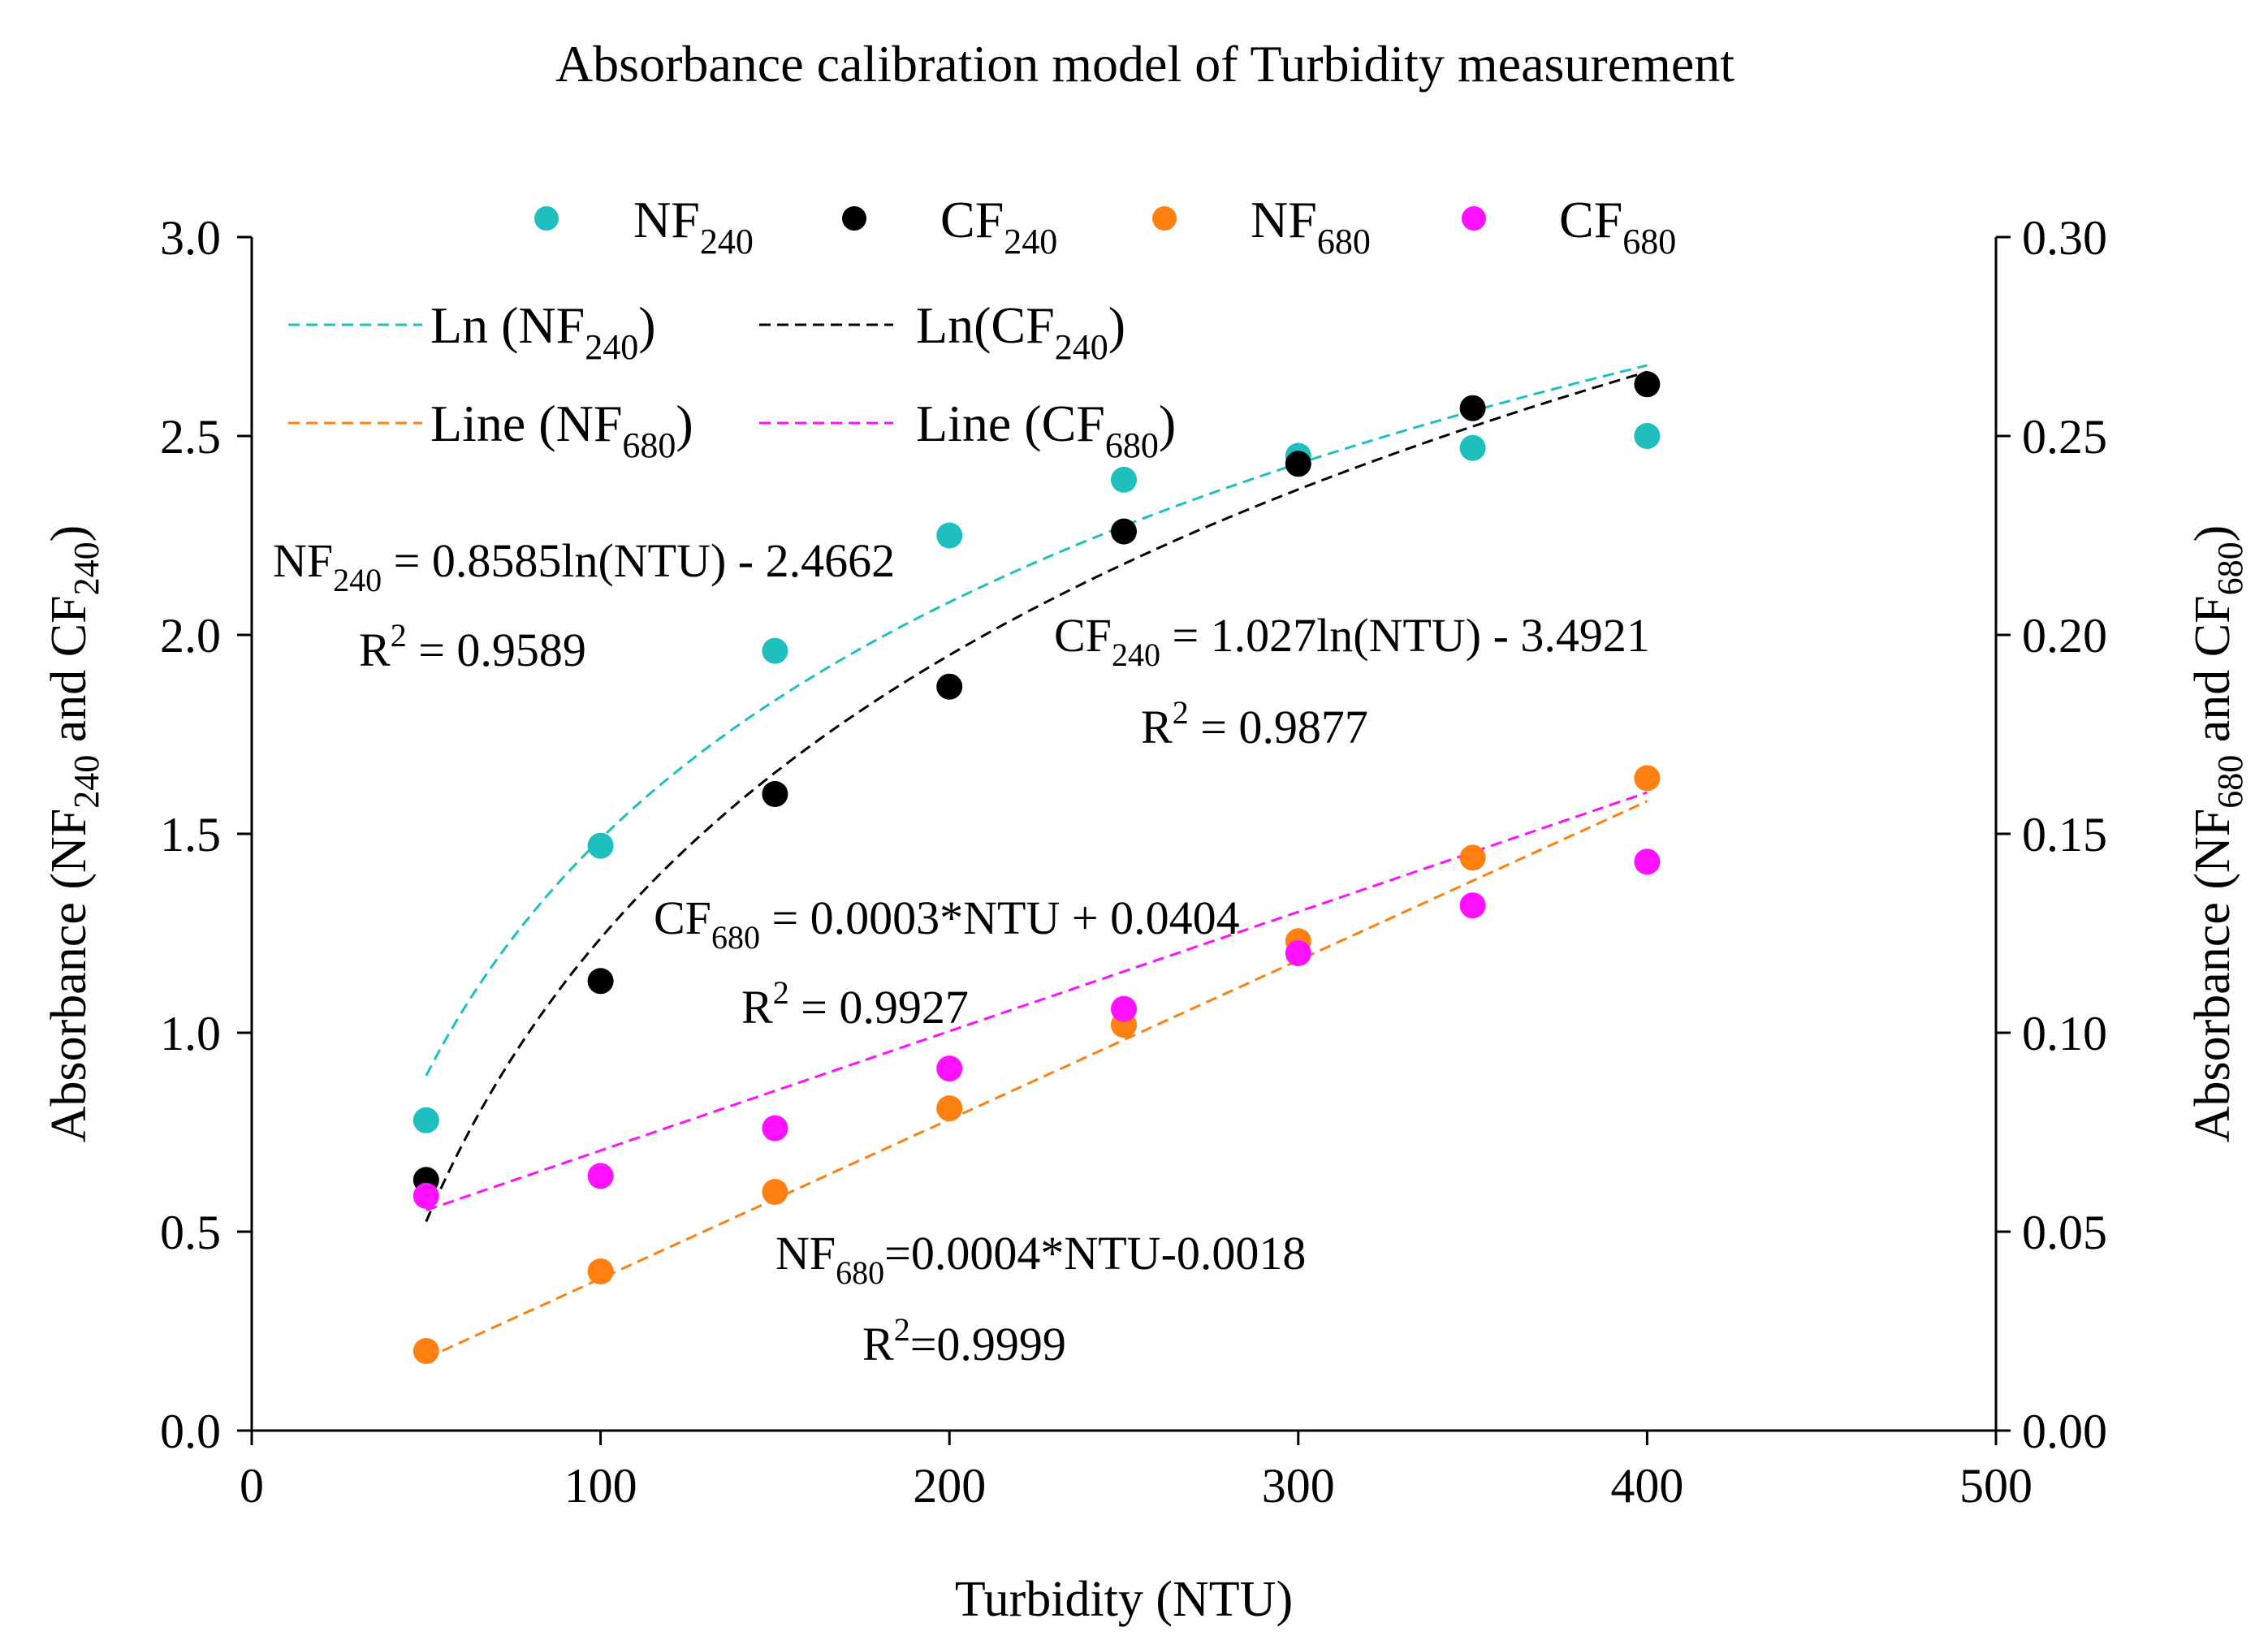 The width and height of the screenshot is (2268, 1649). I want to click on y-axis-label-left: Absorbance (NF240 and CF240), so click(73, 834).